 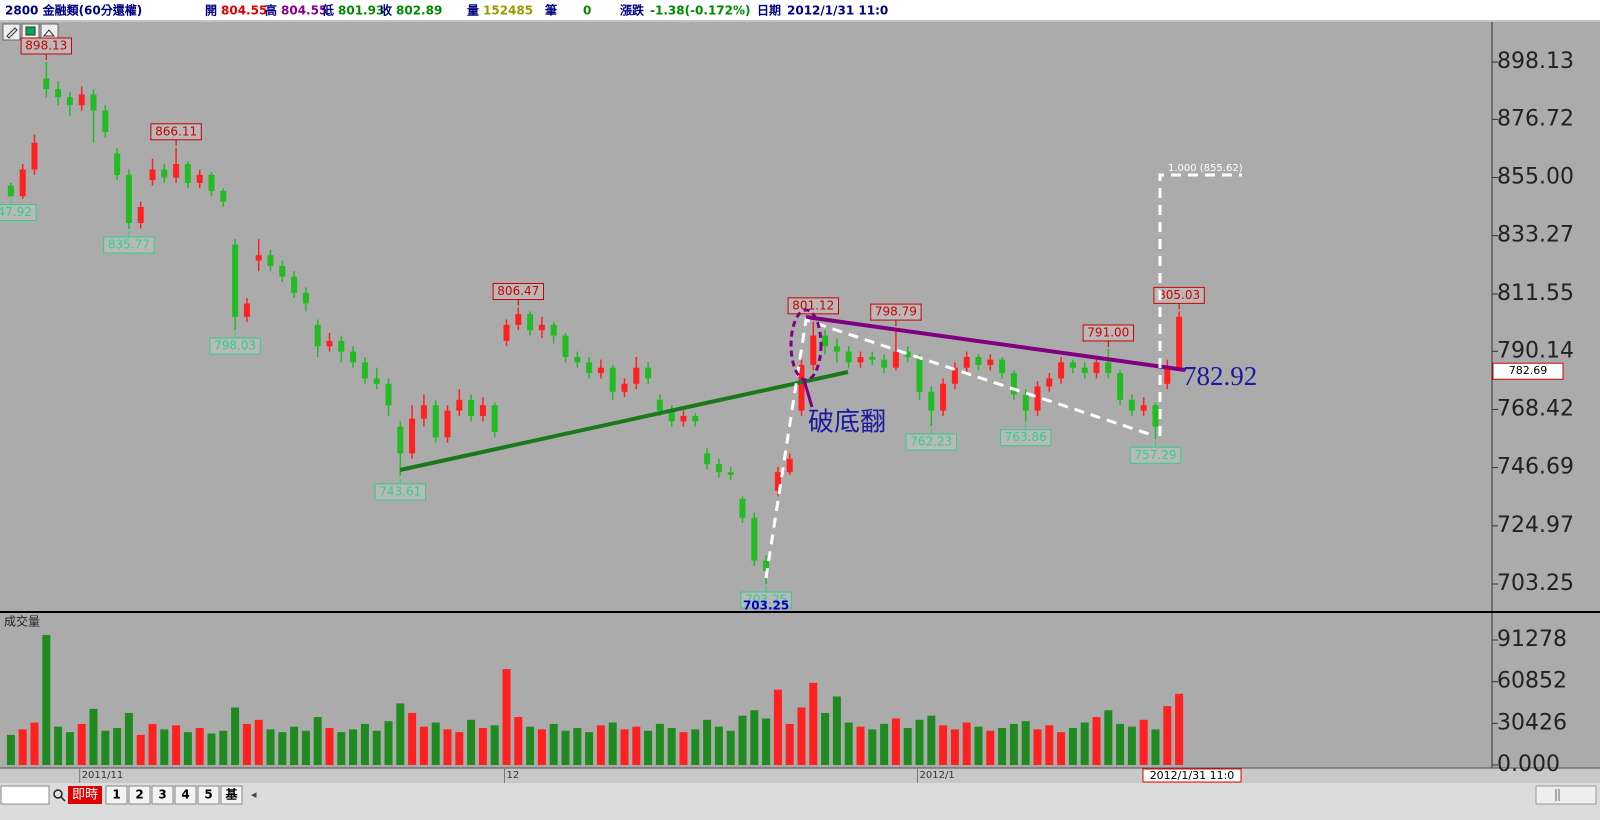 I want to click on extreme-label: 763.86, so click(x=1026, y=437).